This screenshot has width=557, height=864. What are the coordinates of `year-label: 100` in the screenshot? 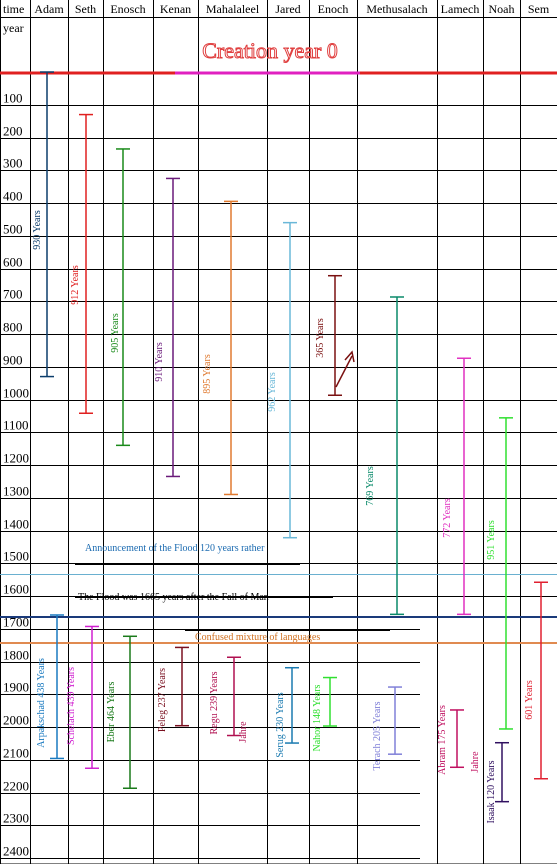 It's located at (13, 98).